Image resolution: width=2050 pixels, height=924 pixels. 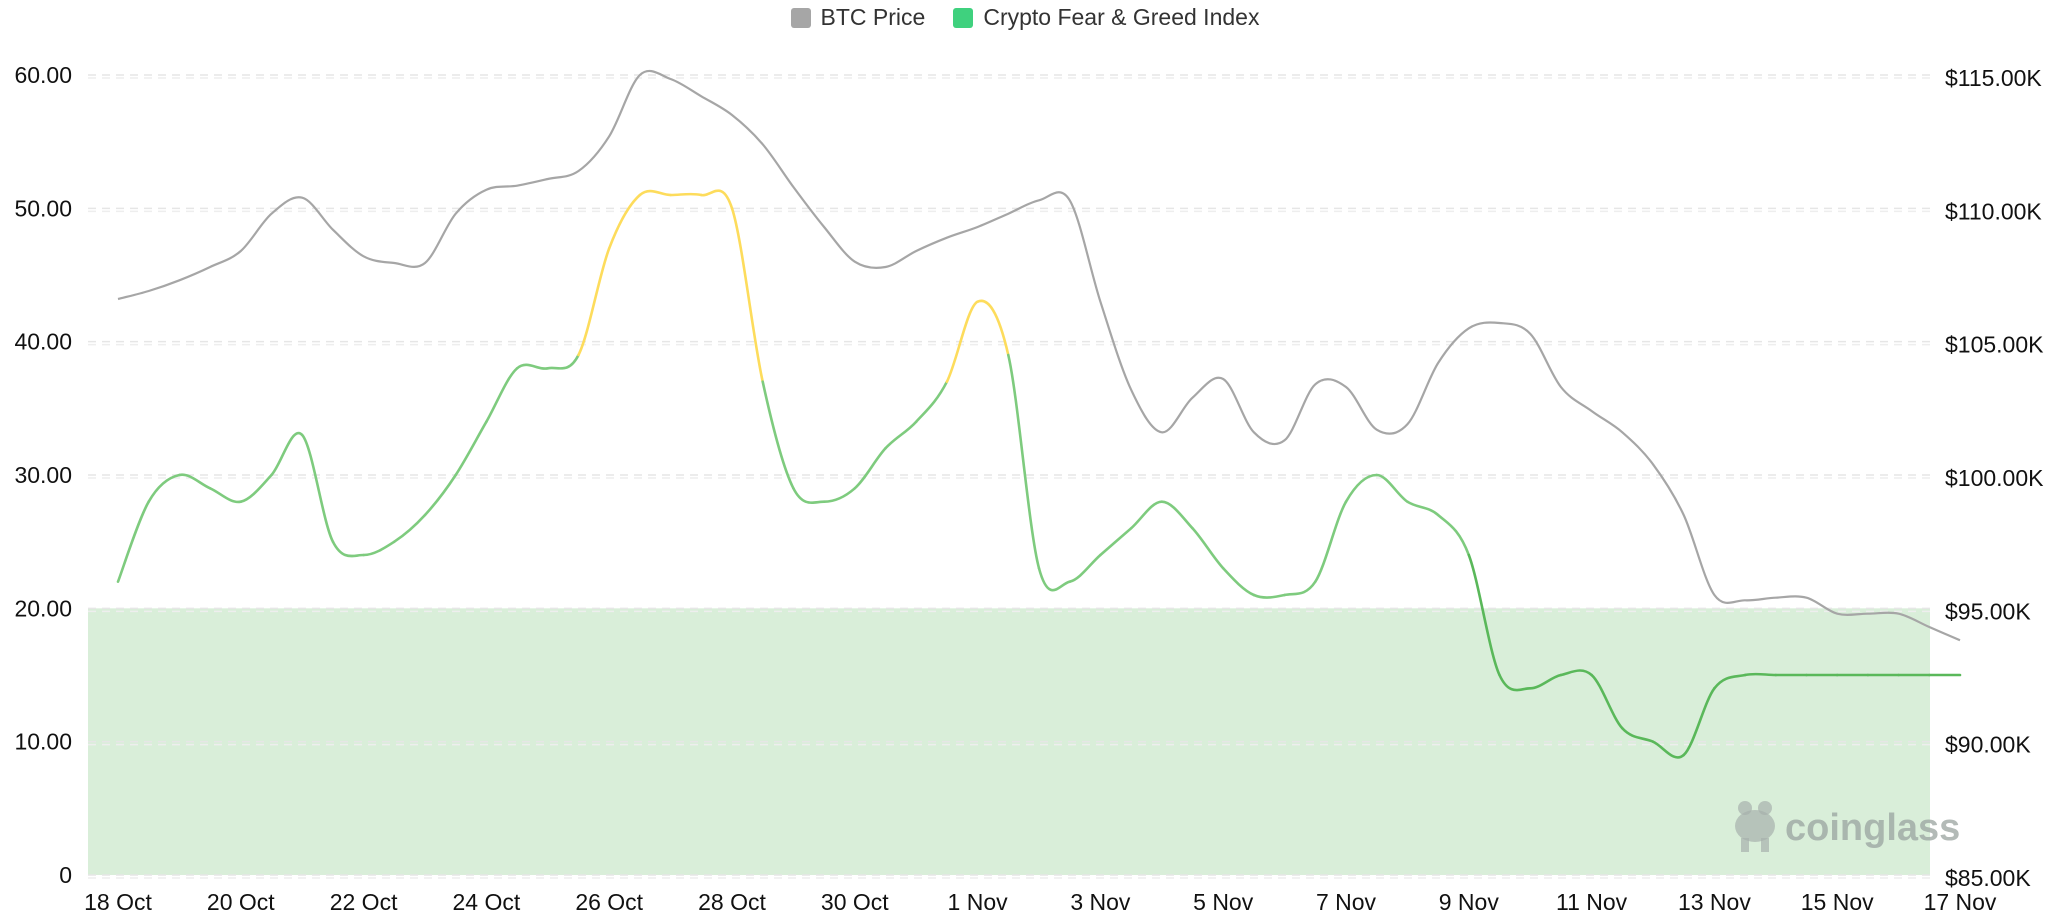 I want to click on right-tick-label: $85.00K, so click(x=1988, y=878).